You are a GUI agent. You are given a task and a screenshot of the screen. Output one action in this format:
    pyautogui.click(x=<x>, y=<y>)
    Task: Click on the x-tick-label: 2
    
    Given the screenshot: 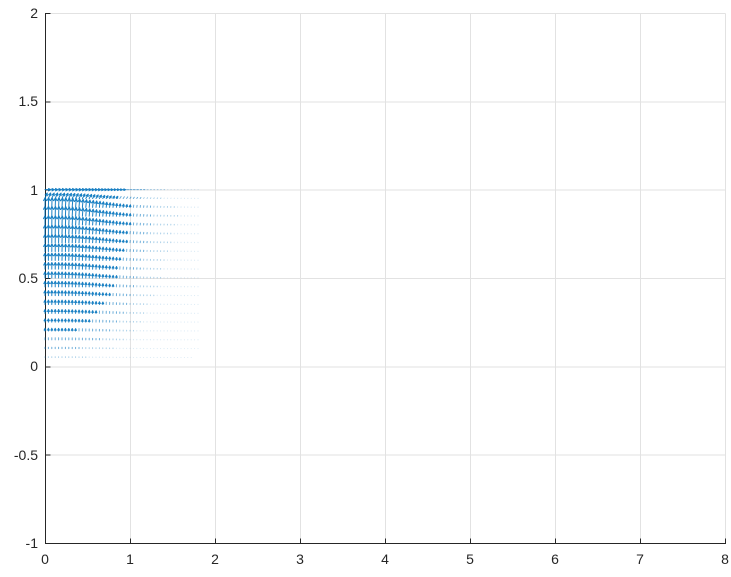 What is the action you would take?
    pyautogui.click(x=215, y=559)
    